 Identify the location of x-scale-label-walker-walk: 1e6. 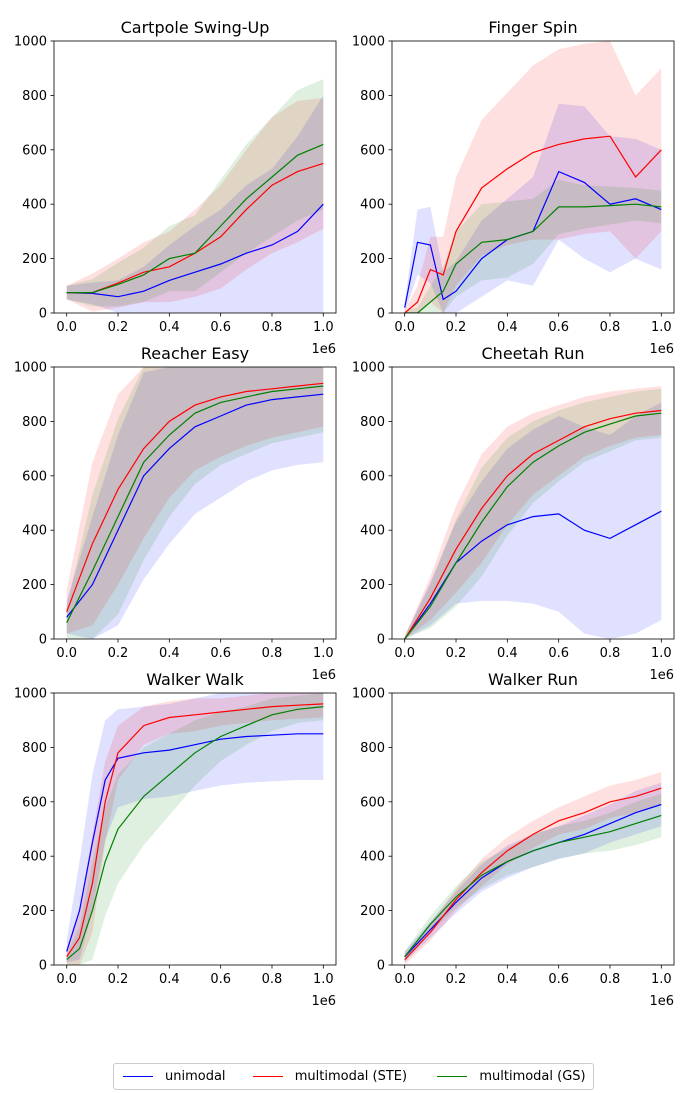
(323, 1001).